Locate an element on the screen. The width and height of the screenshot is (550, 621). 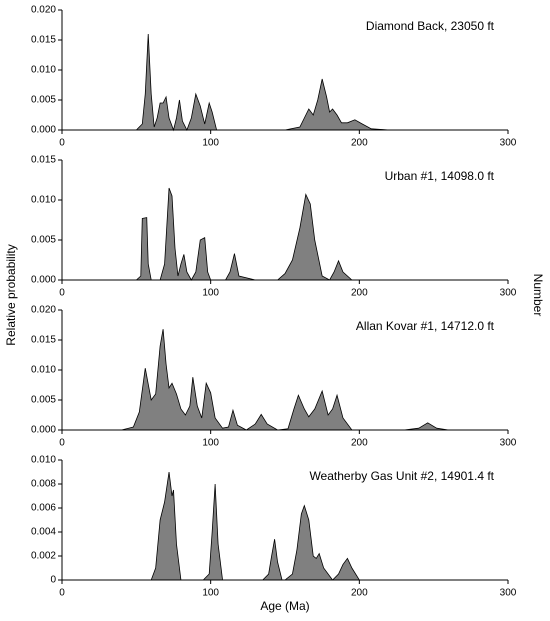
x-axis-label: Age (Ma) is located at coordinates (284, 606).